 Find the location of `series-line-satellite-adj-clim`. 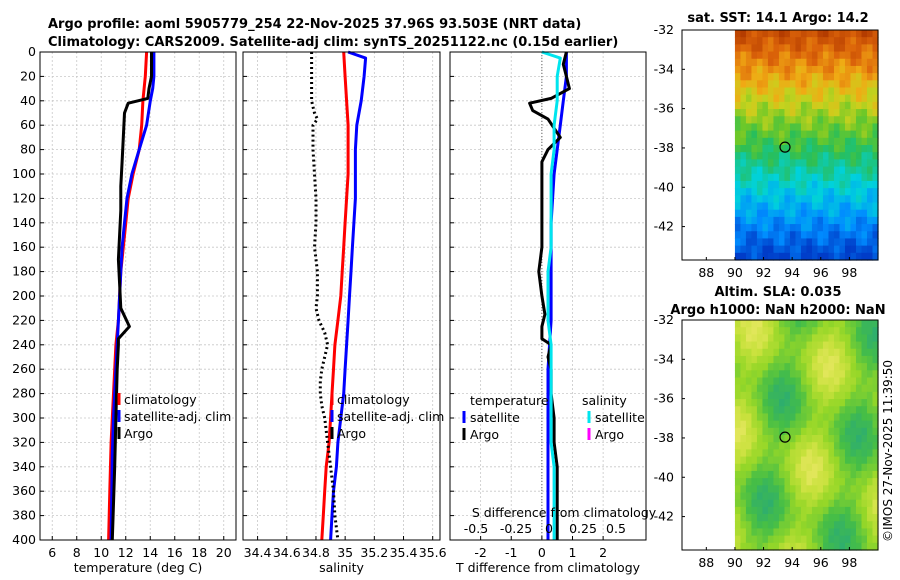

series-line-satellite-adj-clim is located at coordinates (132, 296).